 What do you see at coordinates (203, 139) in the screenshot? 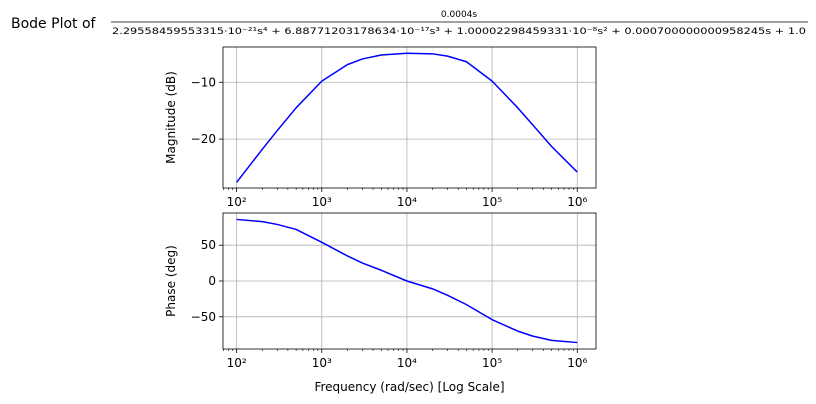
I see `y-tick-label: −20` at bounding box center [203, 139].